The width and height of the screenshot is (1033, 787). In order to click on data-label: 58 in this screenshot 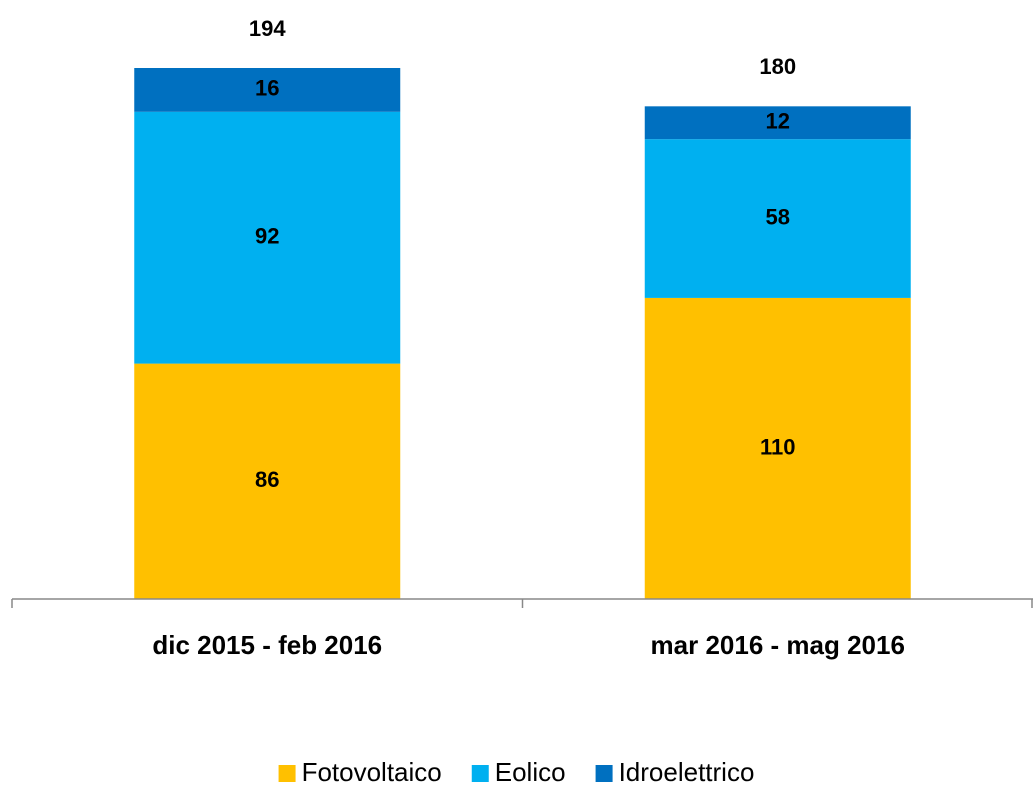, I will do `click(778, 216)`.